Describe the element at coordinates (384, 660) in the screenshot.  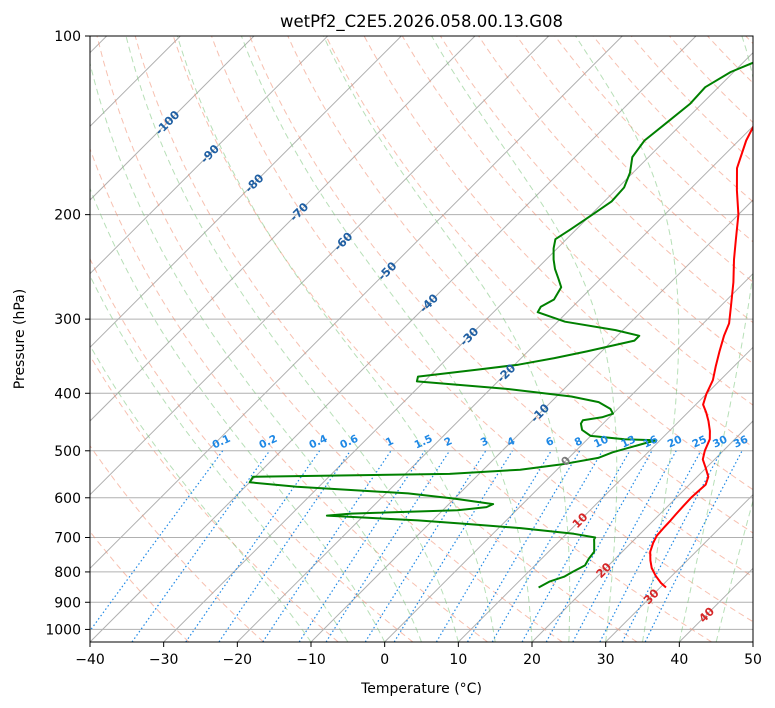
I see `x-tick-label: 0` at that location.